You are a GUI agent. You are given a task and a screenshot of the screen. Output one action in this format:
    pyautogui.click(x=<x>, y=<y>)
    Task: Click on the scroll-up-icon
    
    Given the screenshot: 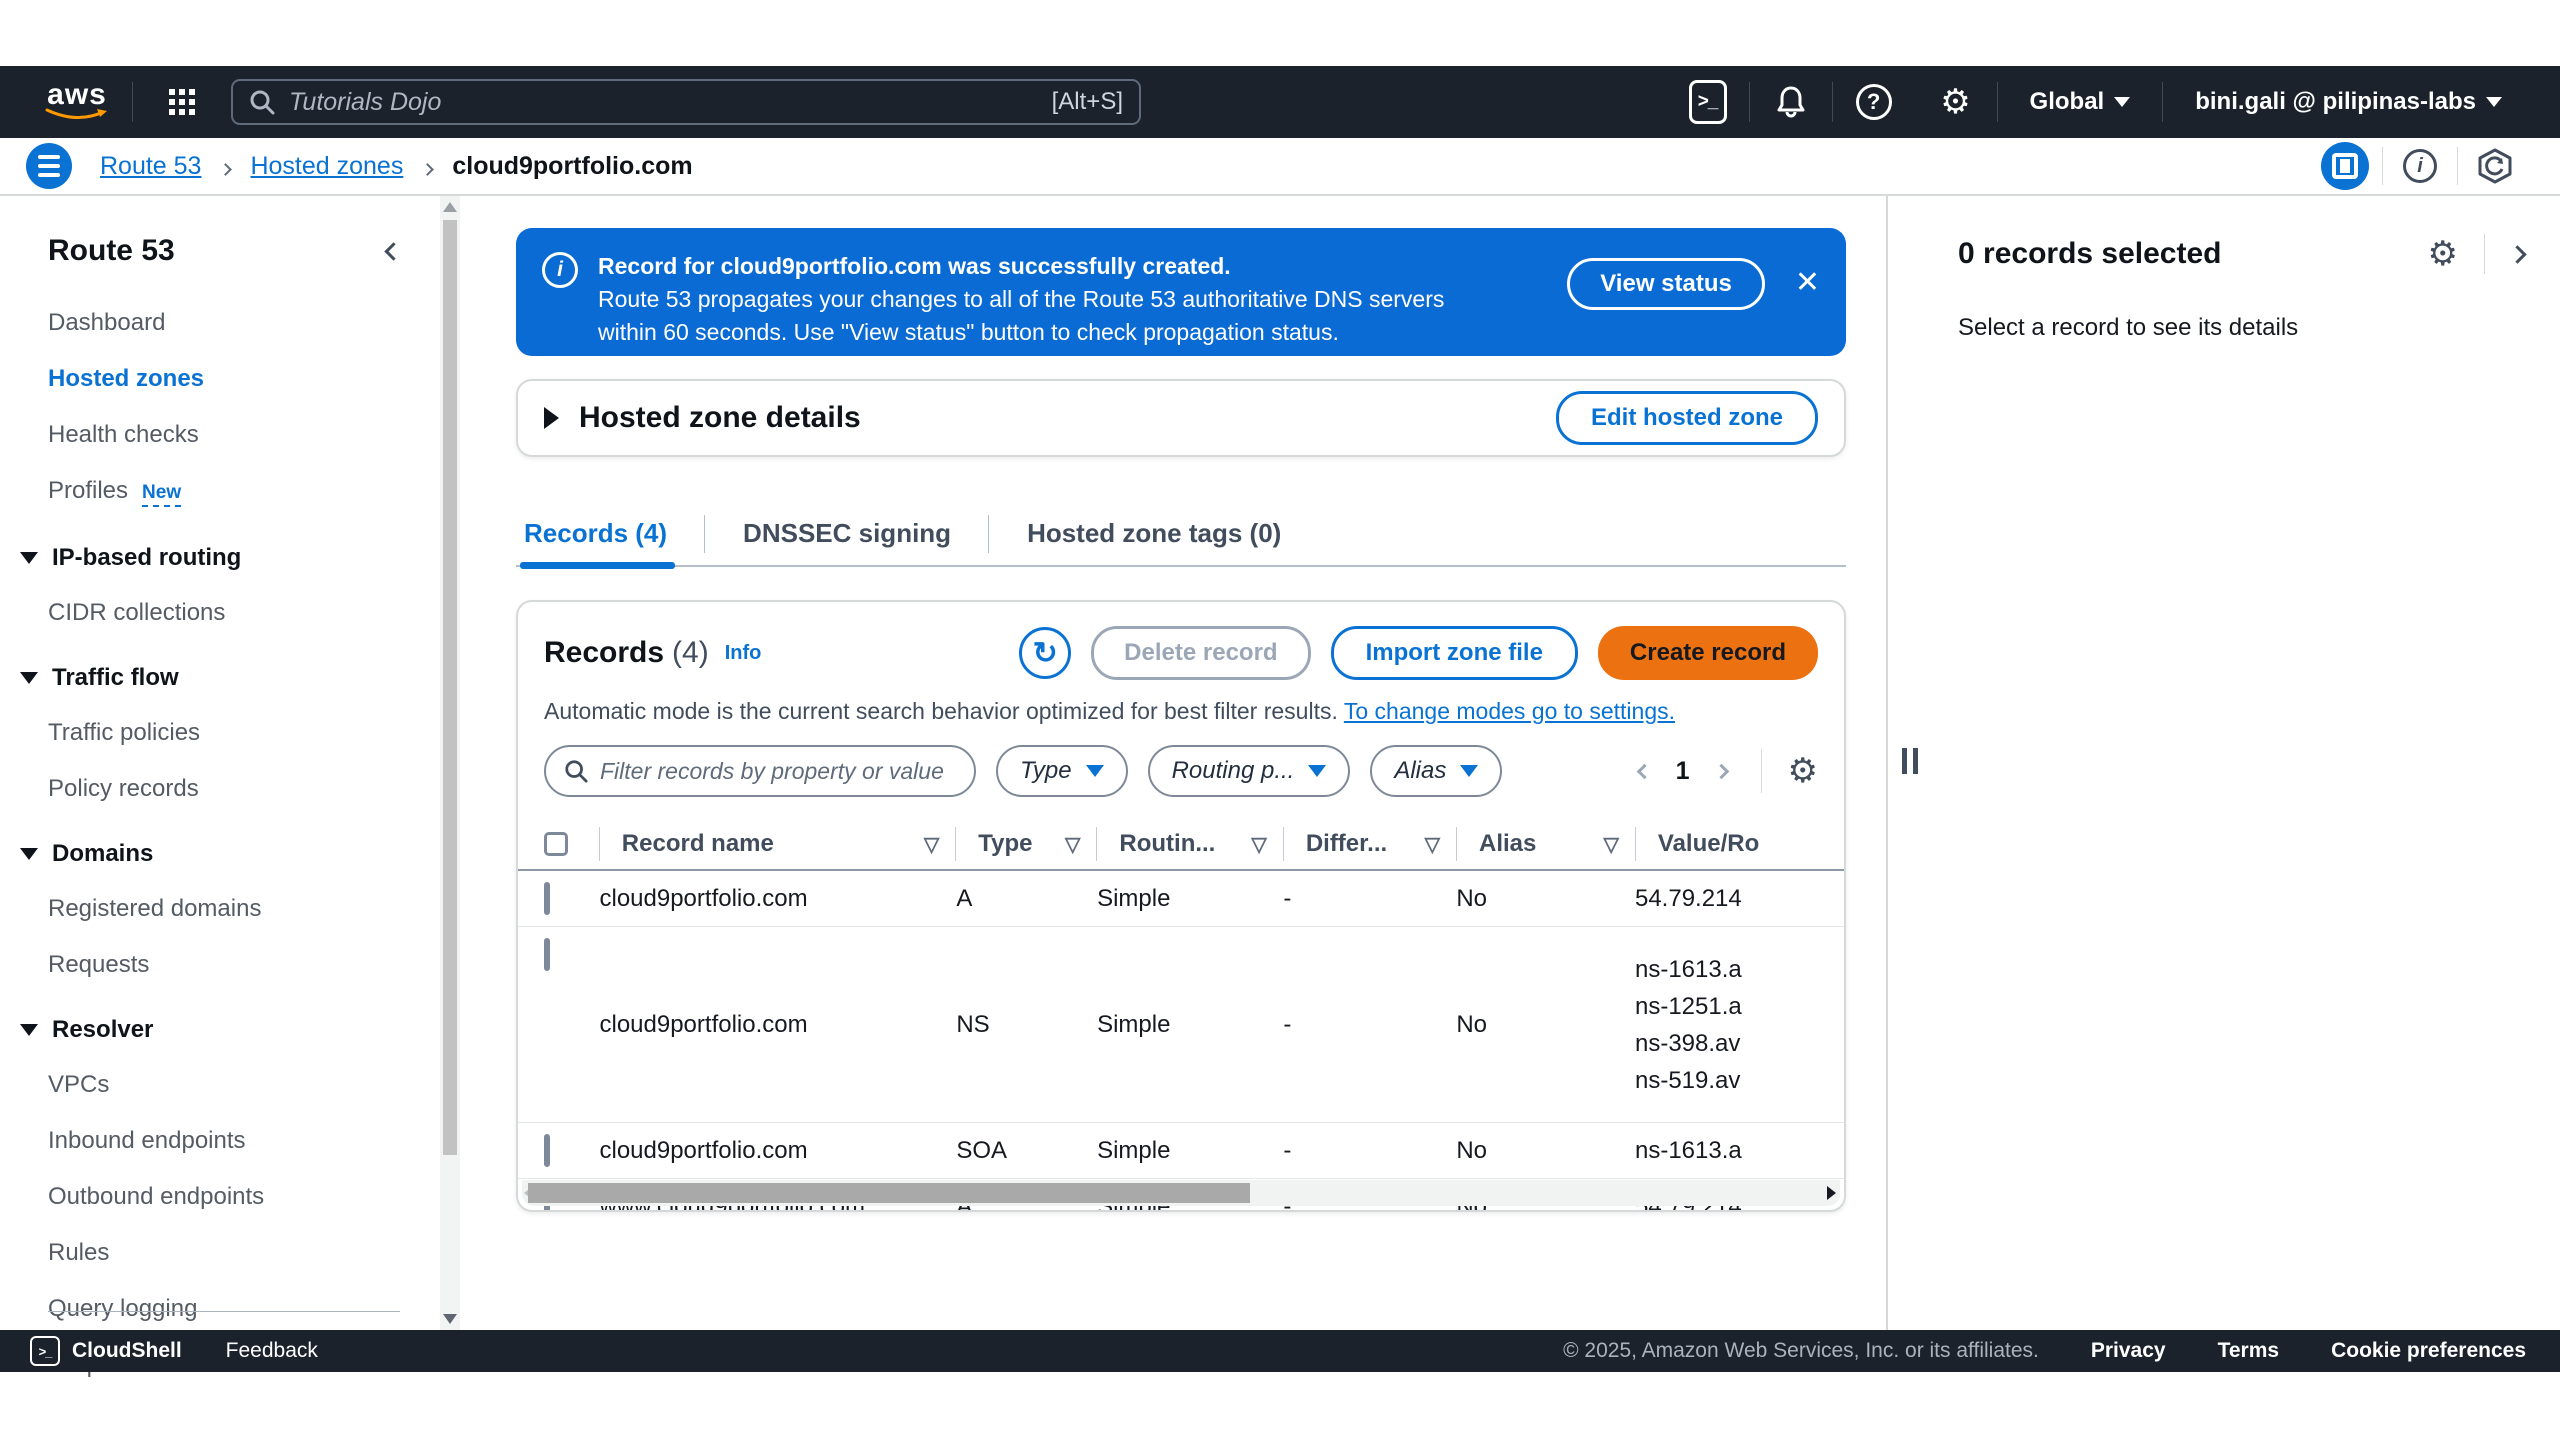 What is the action you would take?
    pyautogui.click(x=450, y=207)
    